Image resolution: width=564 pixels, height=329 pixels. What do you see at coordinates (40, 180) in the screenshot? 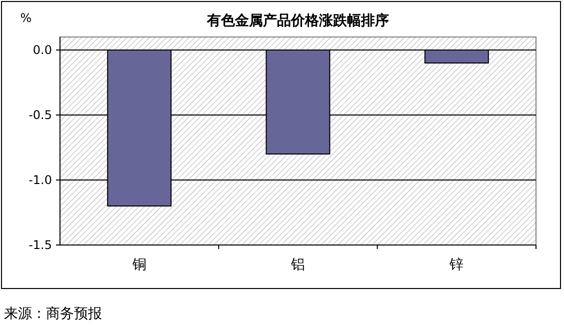
I see `y-tick-label: -1.0` at bounding box center [40, 180].